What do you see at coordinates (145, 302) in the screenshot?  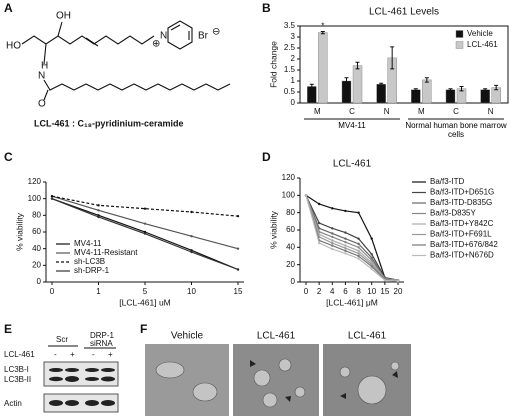 I see `x-axis-label: [LCL-461] uM` at bounding box center [145, 302].